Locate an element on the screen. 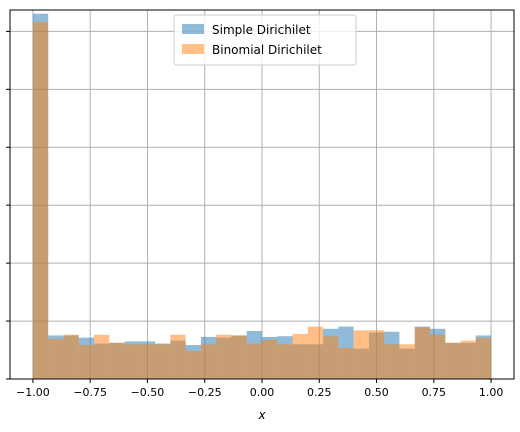  legend: Simple Dirichilet Binomial Dirichilet is located at coordinates (265, 40).